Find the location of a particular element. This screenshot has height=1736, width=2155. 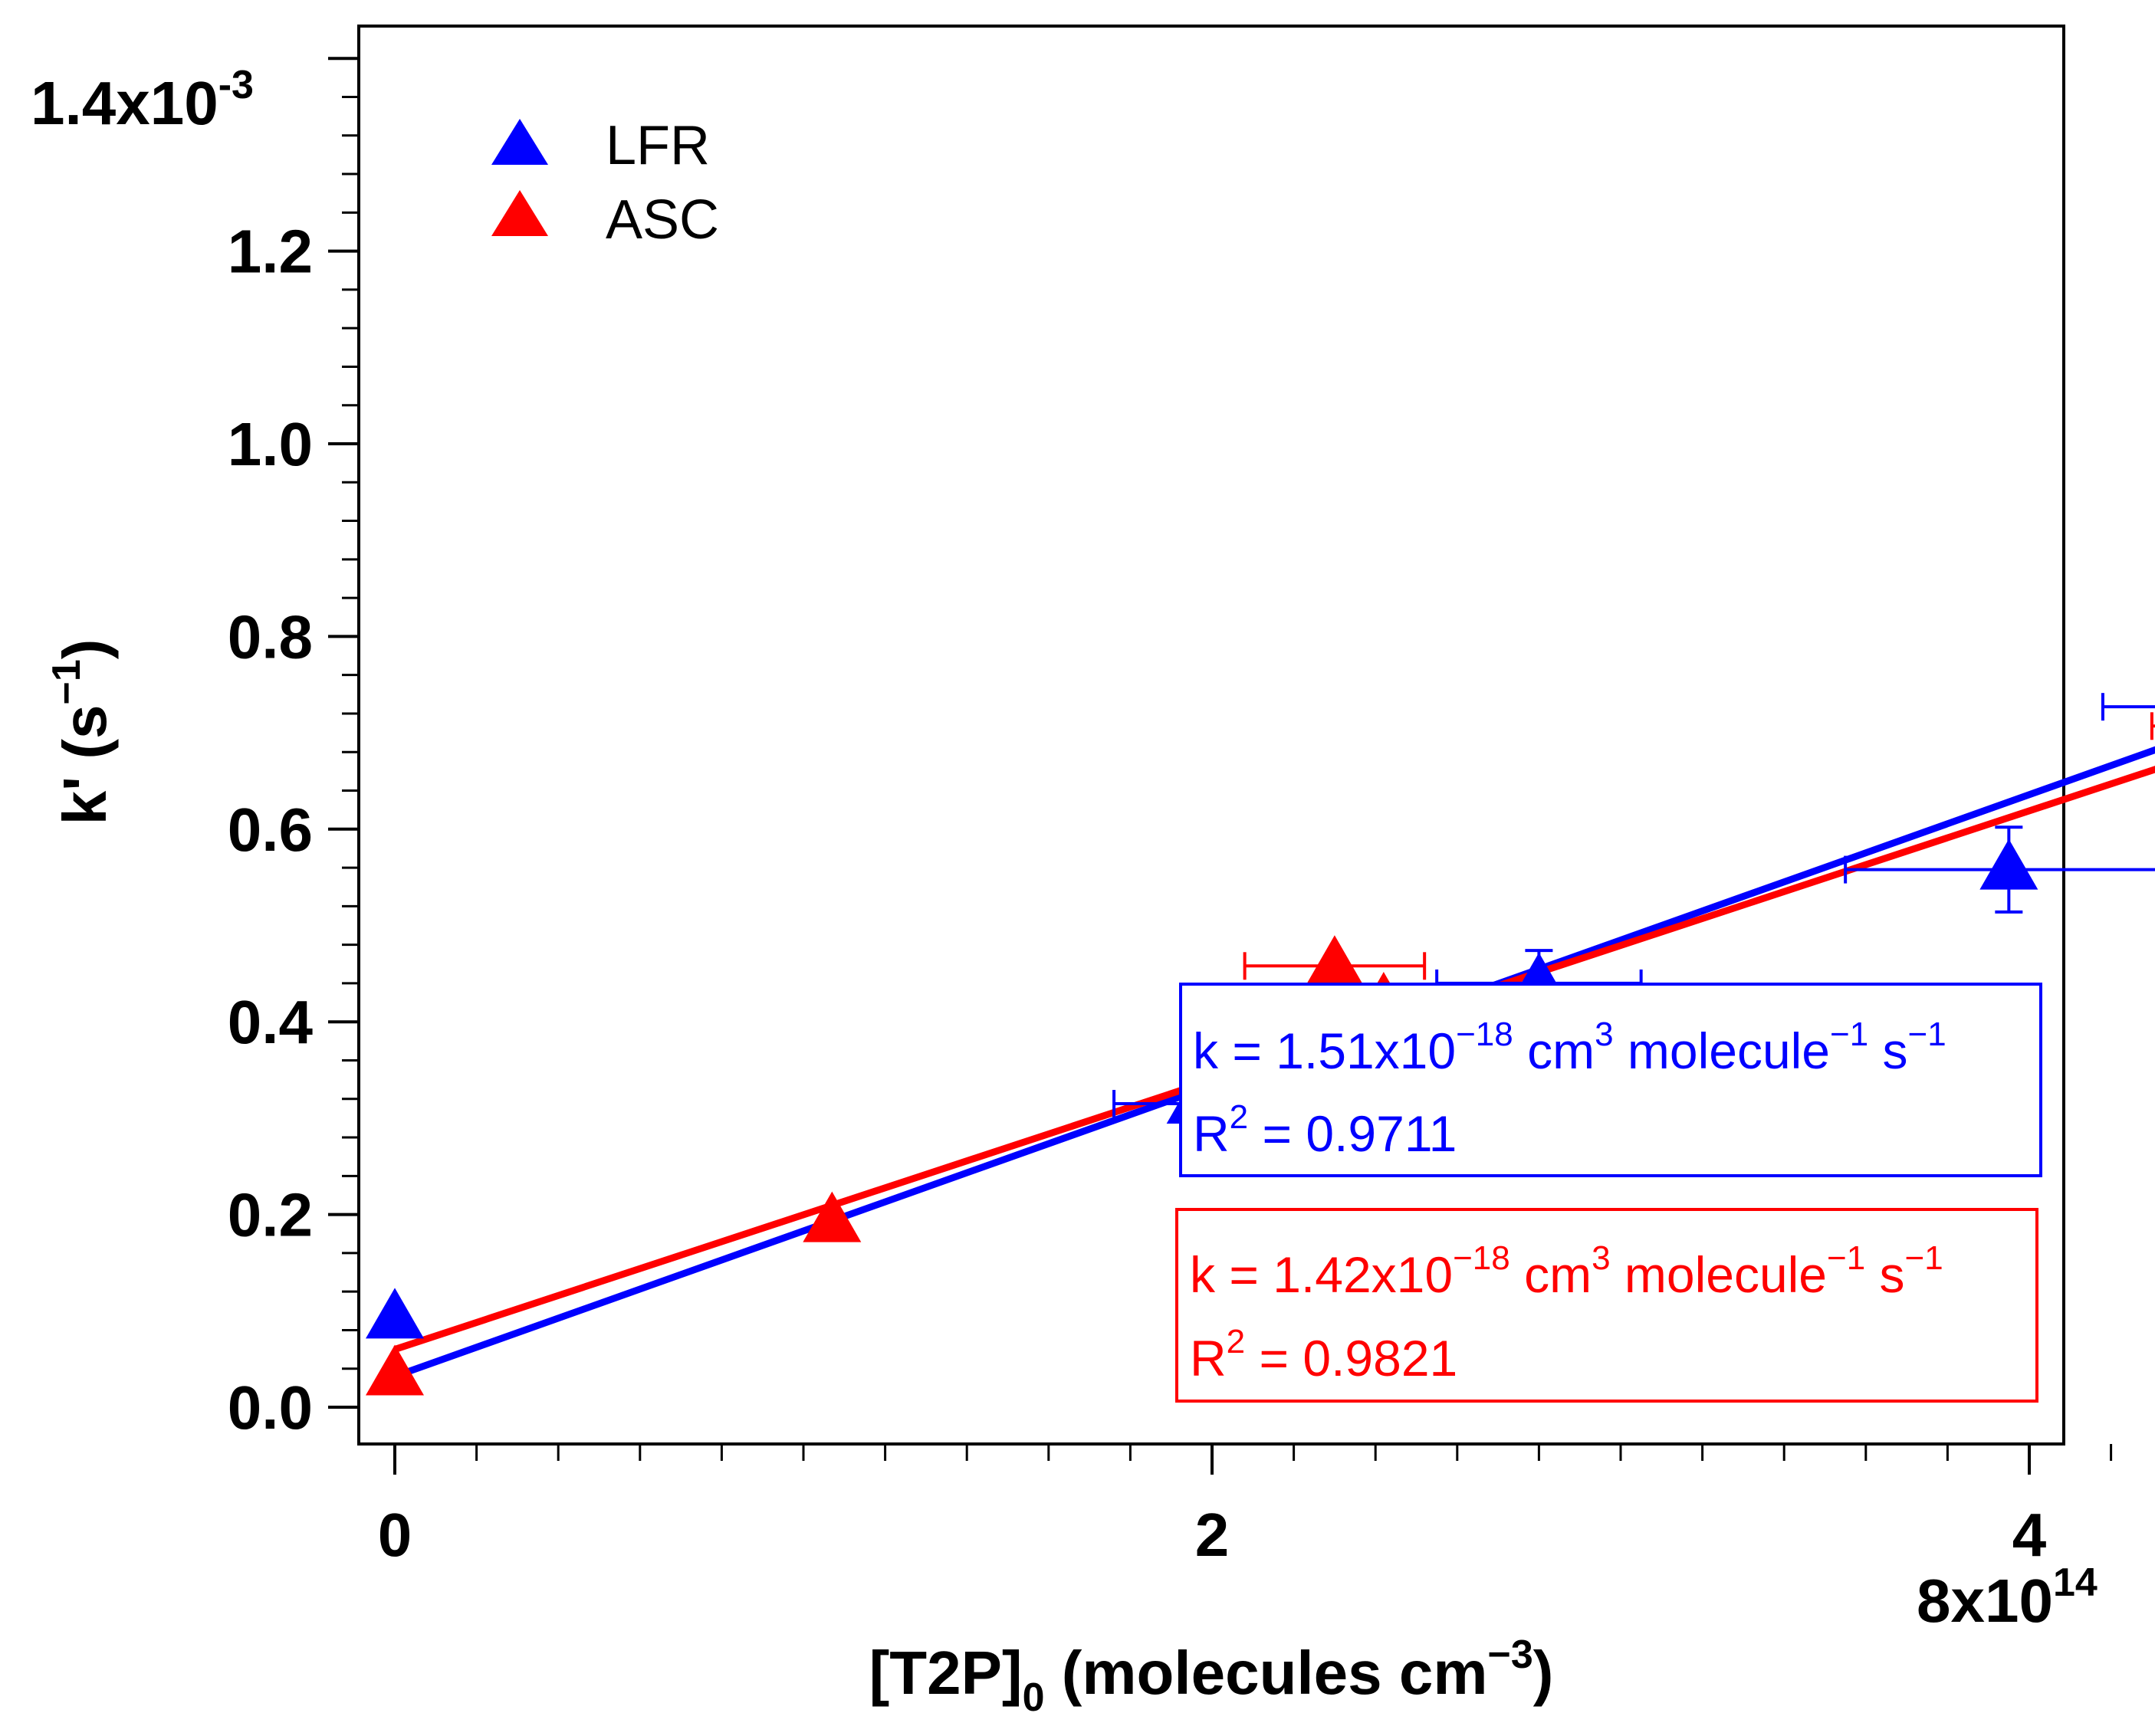

y-tick-label: 0.4 is located at coordinates (271, 1022).